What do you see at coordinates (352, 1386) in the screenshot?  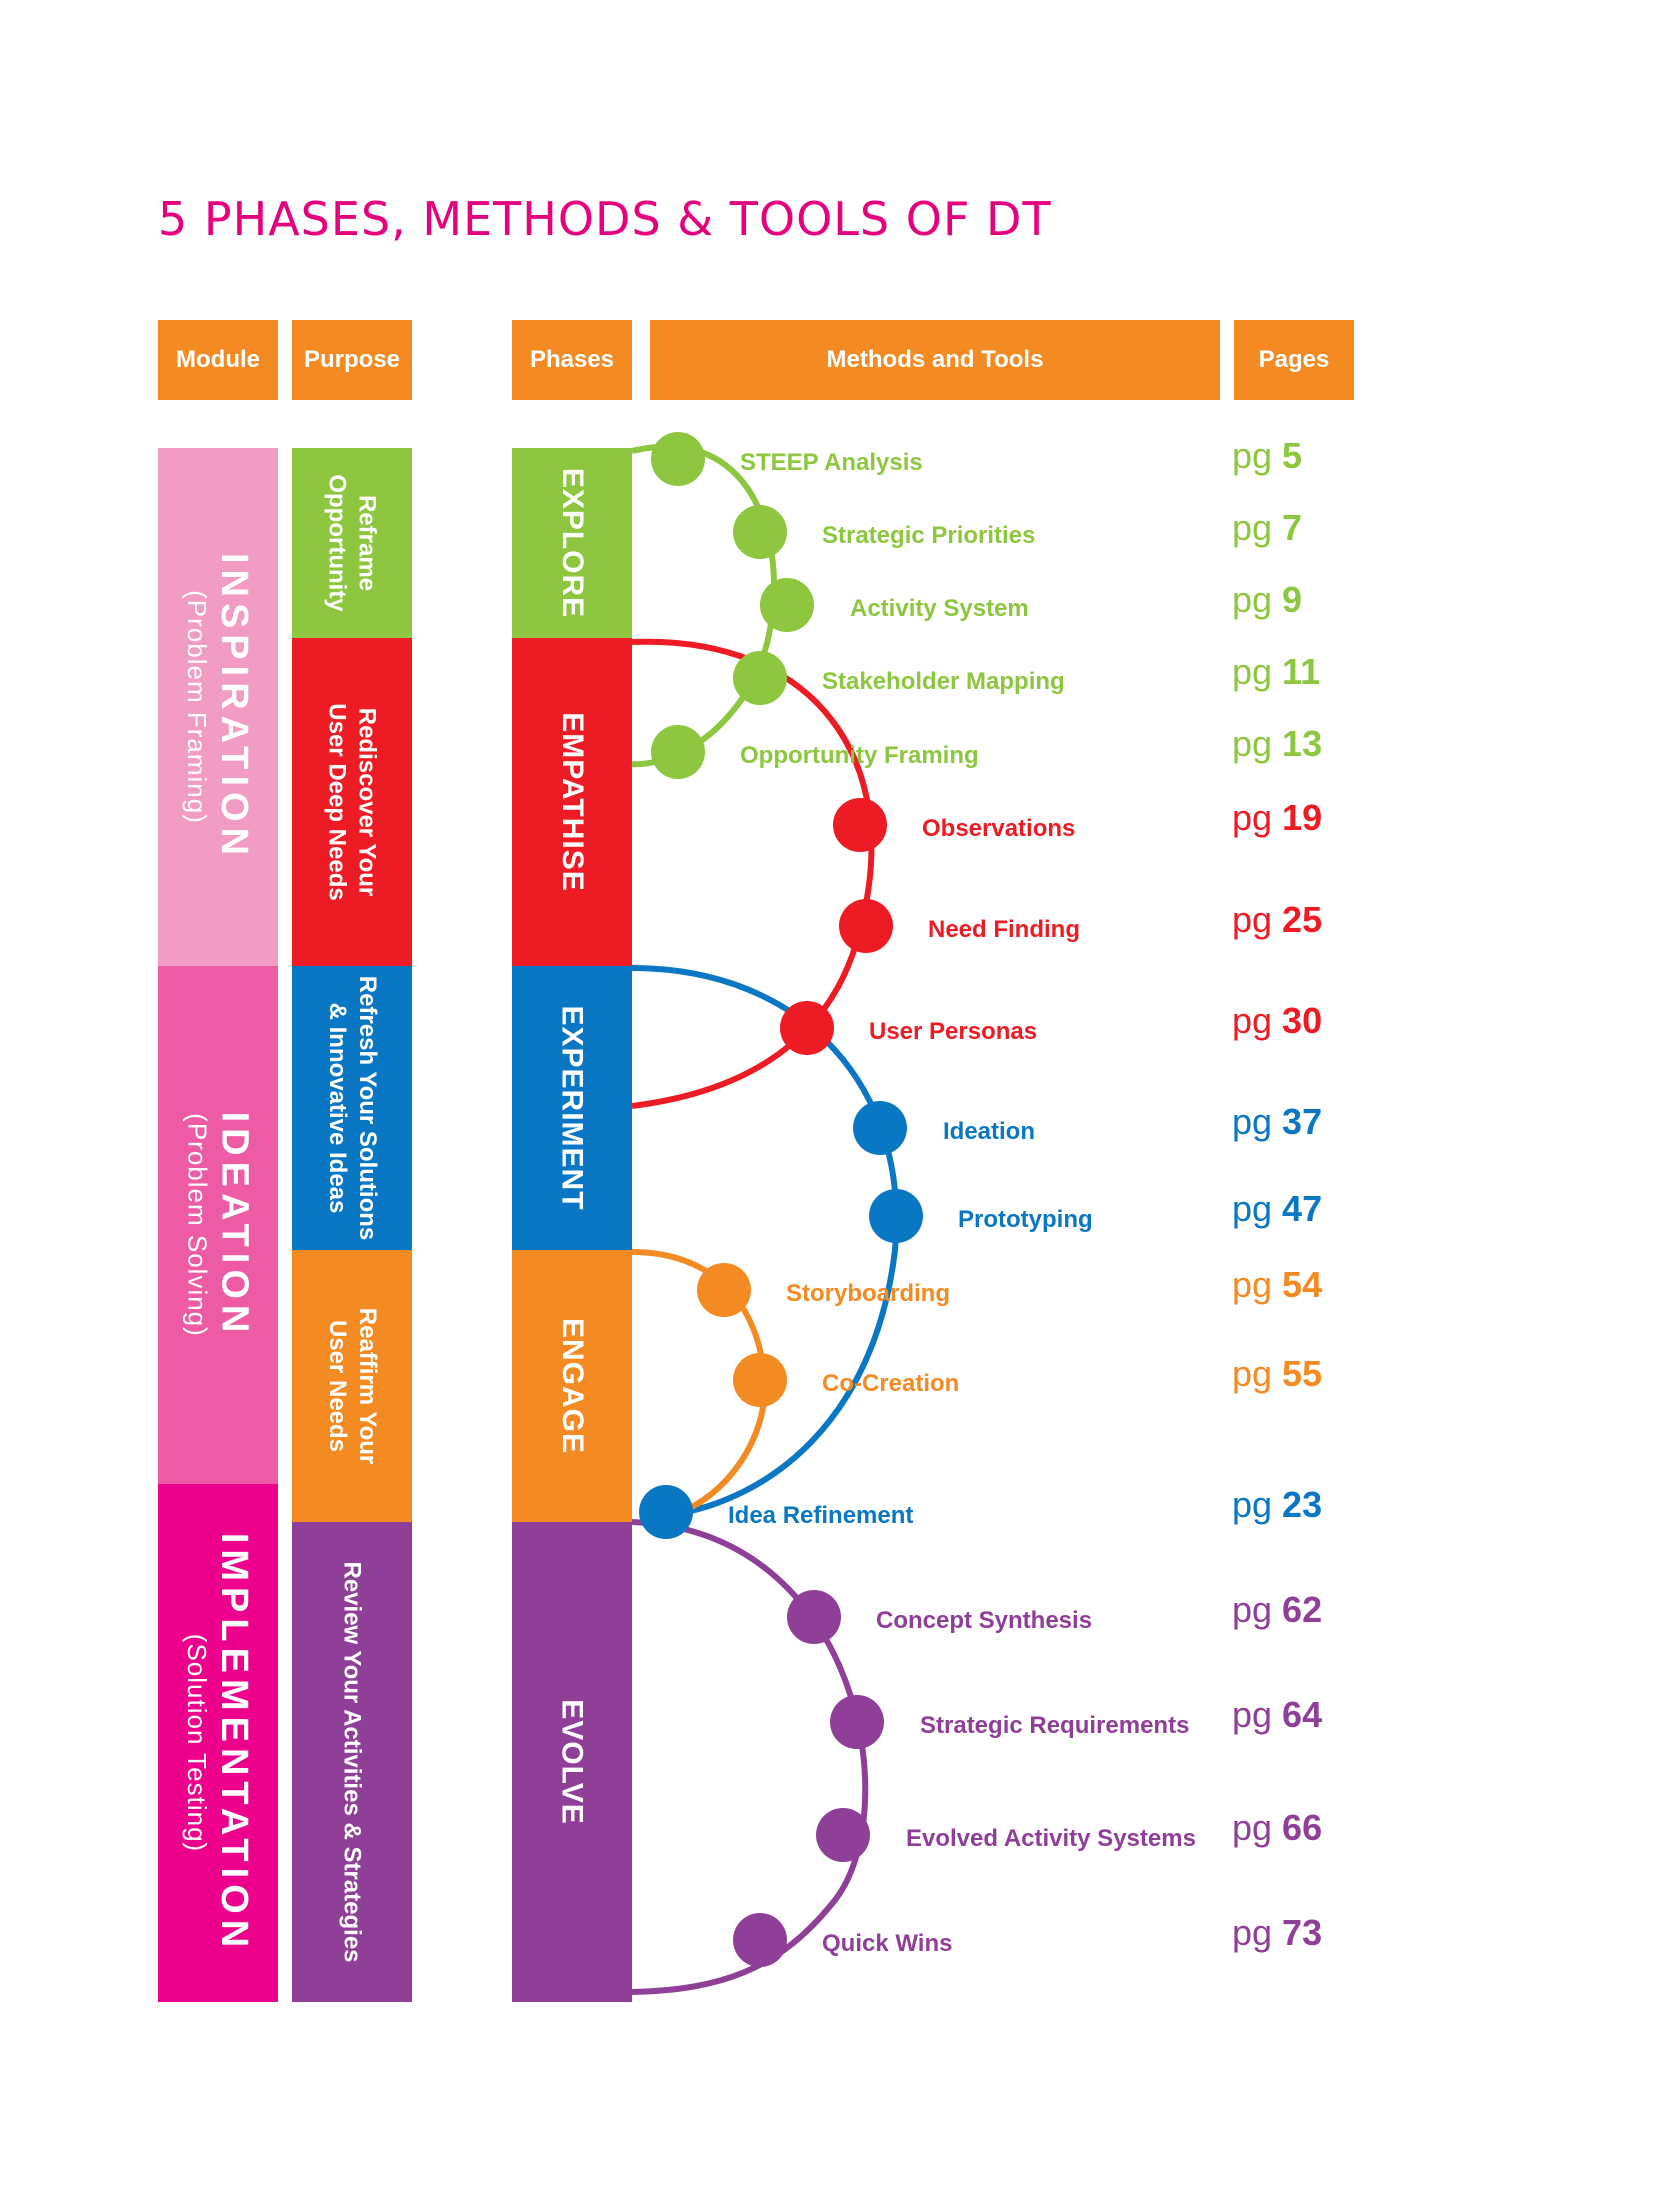 I see `purpose-reaffirm: Reaffirm Your User Needs` at bounding box center [352, 1386].